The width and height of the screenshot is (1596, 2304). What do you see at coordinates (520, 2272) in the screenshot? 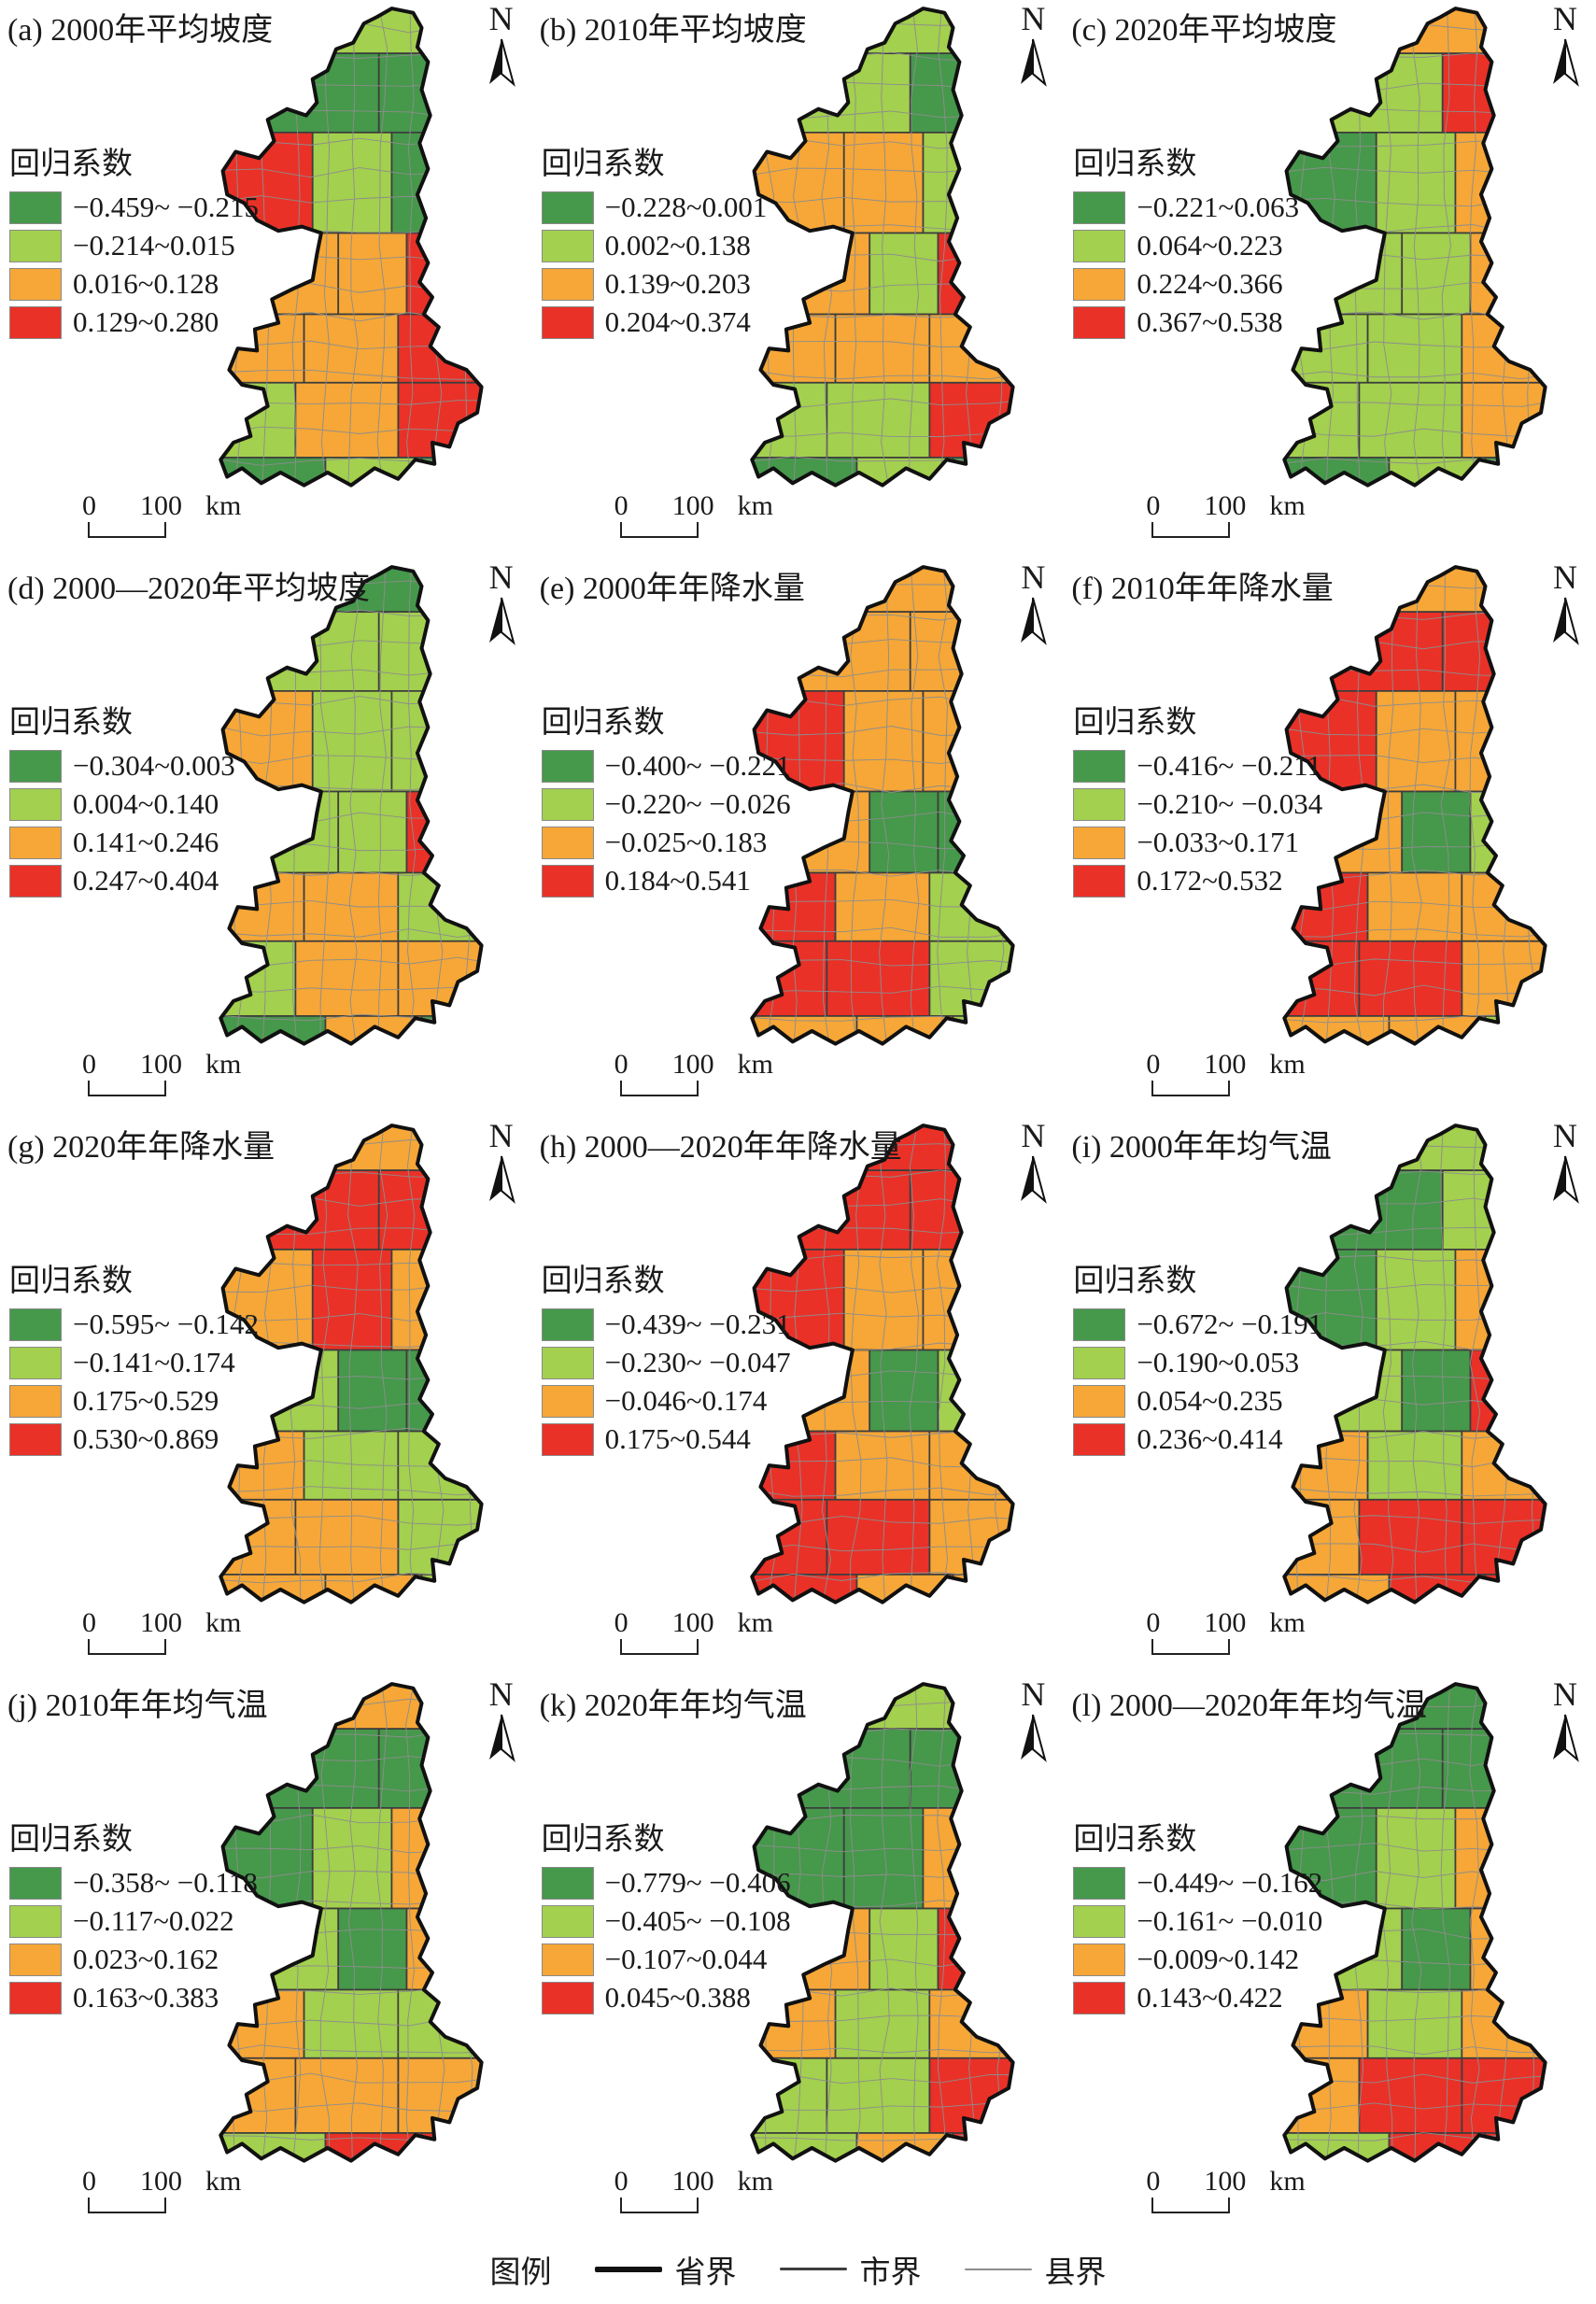
I see `footer-legend-title: 图例` at bounding box center [520, 2272].